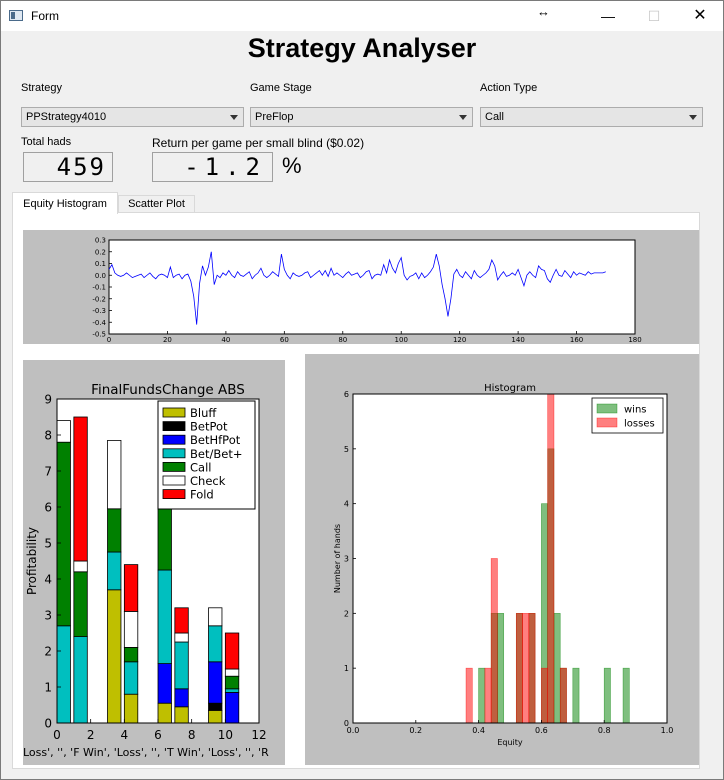 The height and width of the screenshot is (780, 724). I want to click on minimize-button: —, so click(608, 16).